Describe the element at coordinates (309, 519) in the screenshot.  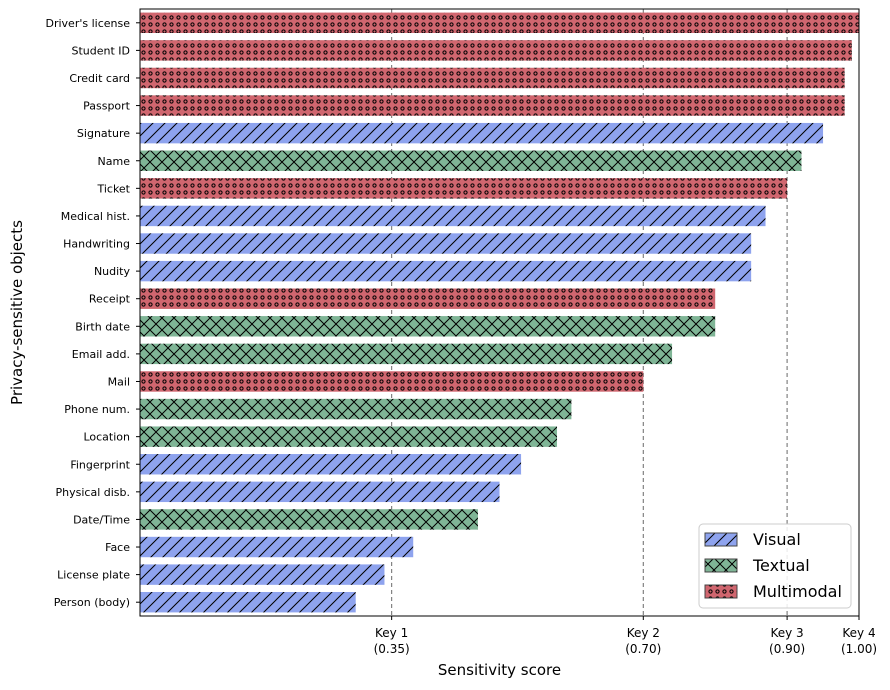
I see `bar-date-time` at that location.